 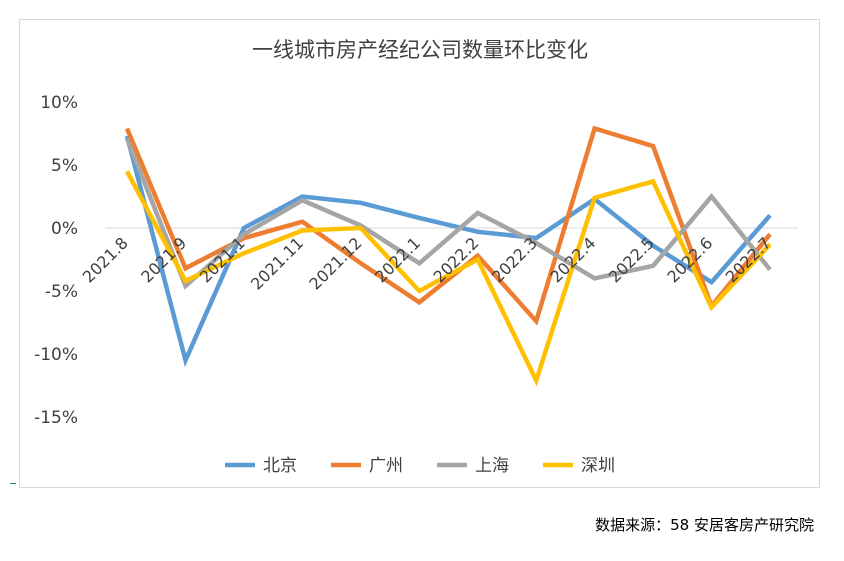 What do you see at coordinates (56, 418) in the screenshot?
I see `y-tick-label: -15%` at bounding box center [56, 418].